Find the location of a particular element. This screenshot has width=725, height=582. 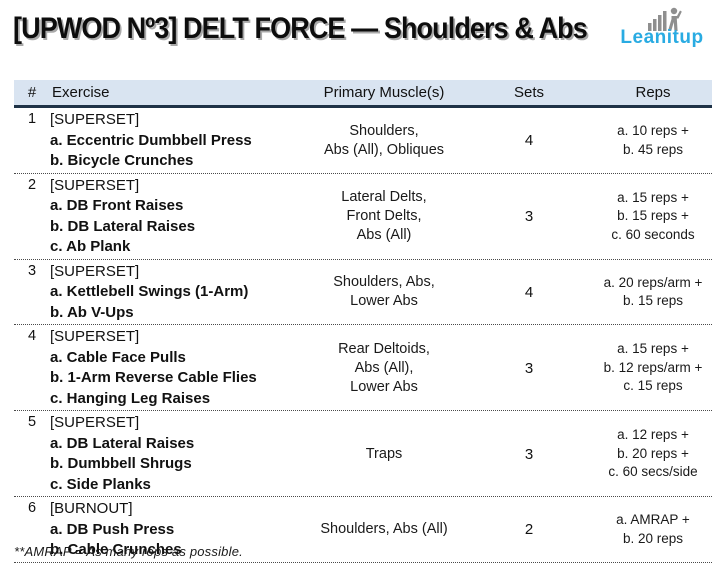

primary-muscles-cell: Traps is located at coordinates (384, 454).